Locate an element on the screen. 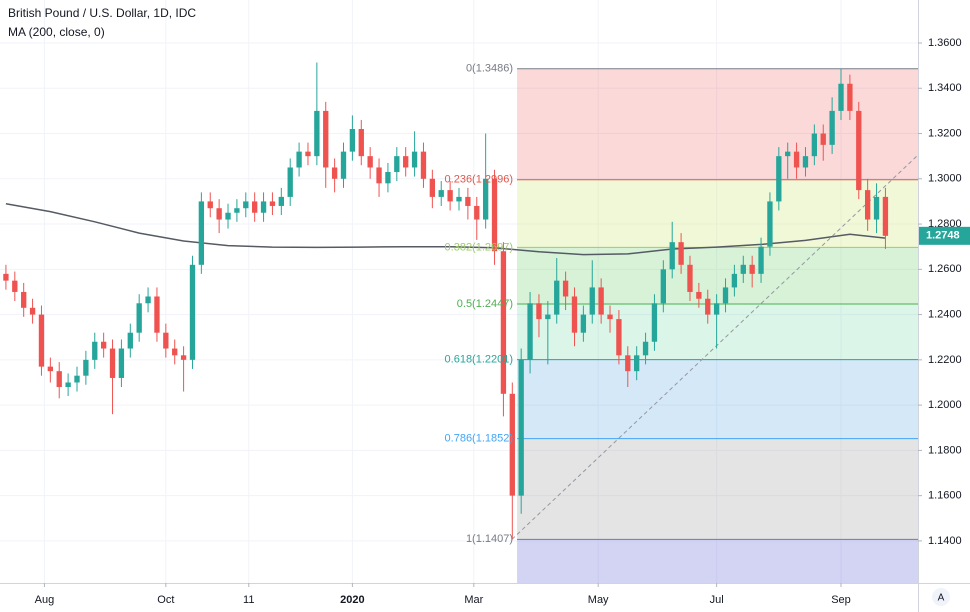 The image size is (970, 612). last-price-label: 1.2748 is located at coordinates (943, 236).